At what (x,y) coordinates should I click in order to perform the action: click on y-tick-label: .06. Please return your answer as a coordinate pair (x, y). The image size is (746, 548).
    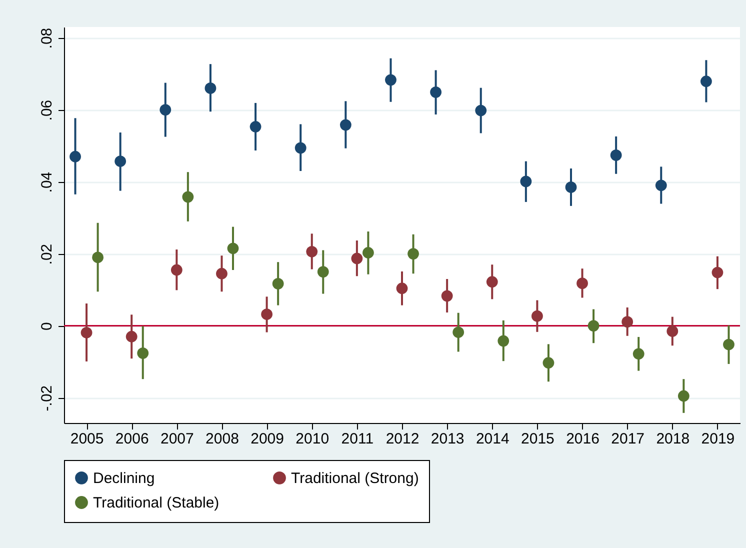
    Looking at the image, I should click on (47, 110).